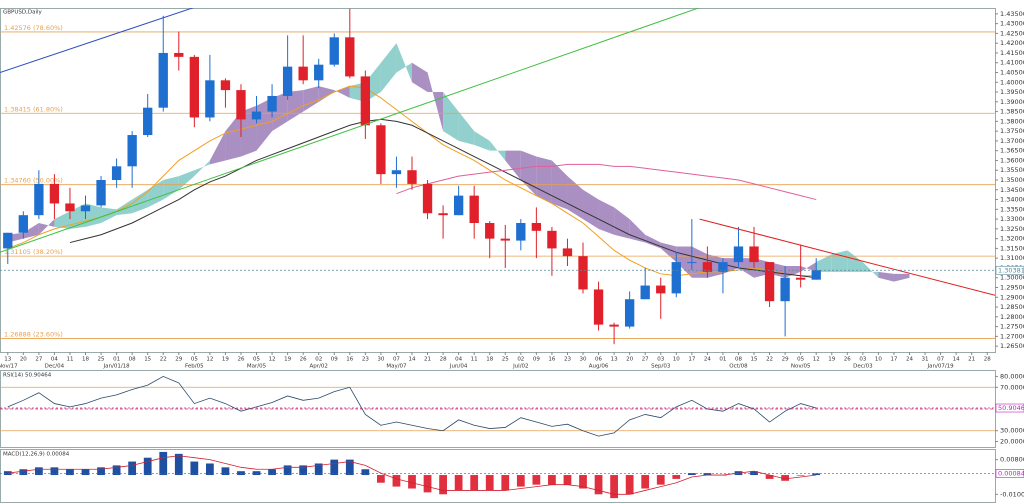 The height and width of the screenshot is (504, 1024). Describe the element at coordinates (583, 360) in the screenshot. I see `x-tick-label: 30` at that location.